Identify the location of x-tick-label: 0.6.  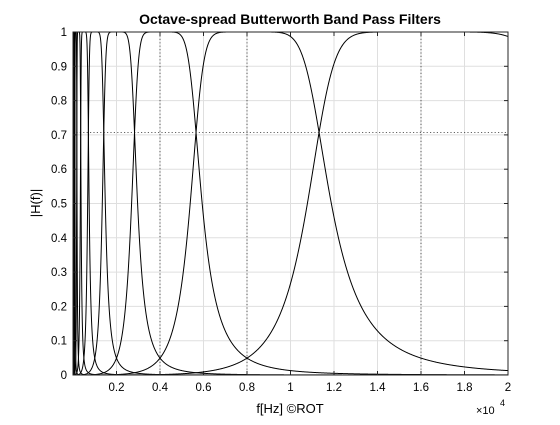
(204, 388).